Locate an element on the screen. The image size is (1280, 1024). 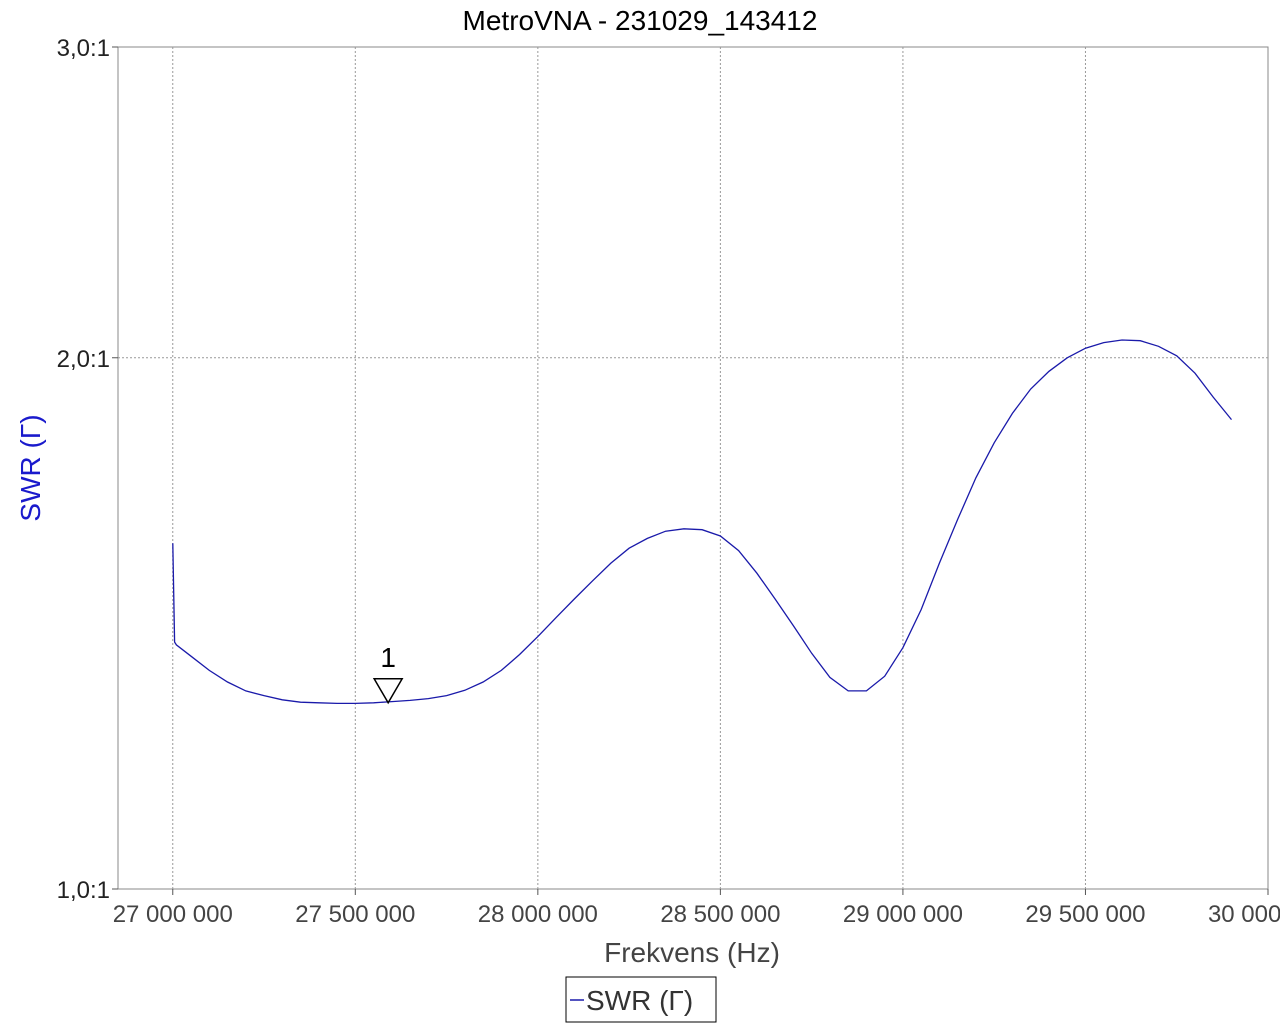
x-tick-label: 27 500 000 is located at coordinates (355, 914).